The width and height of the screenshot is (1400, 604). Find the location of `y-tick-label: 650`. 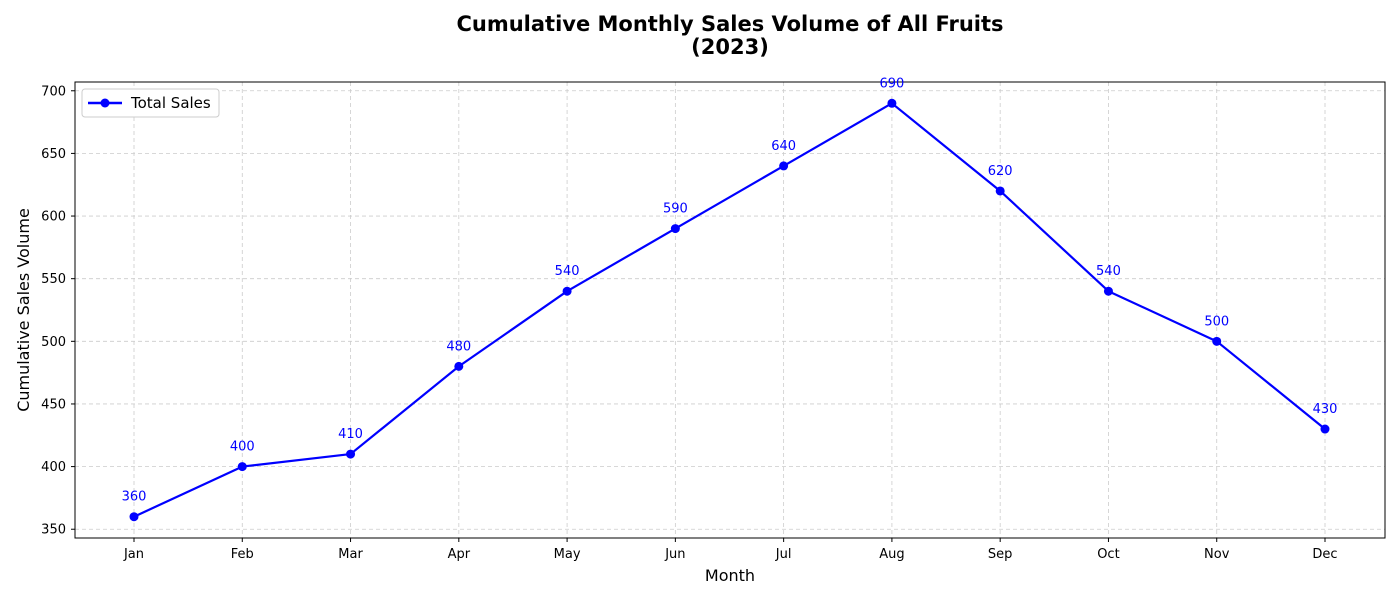

y-tick-label: 650 is located at coordinates (53, 154).